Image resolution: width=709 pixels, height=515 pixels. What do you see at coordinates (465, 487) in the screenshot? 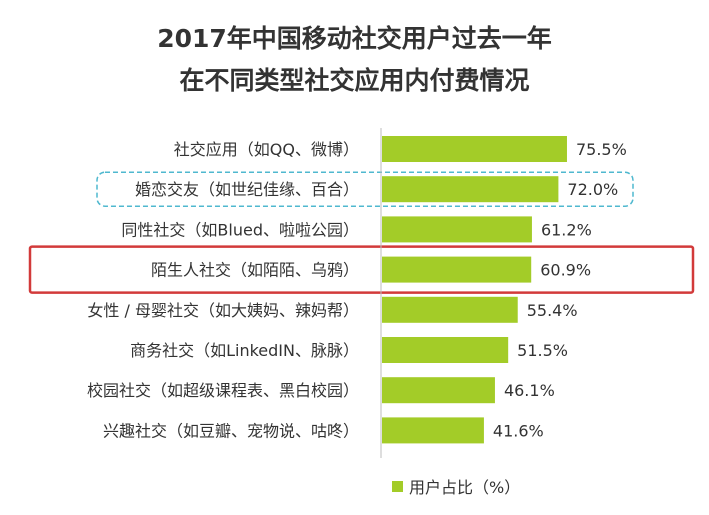
I see `legend-label: 用户占比（%）` at bounding box center [465, 487].